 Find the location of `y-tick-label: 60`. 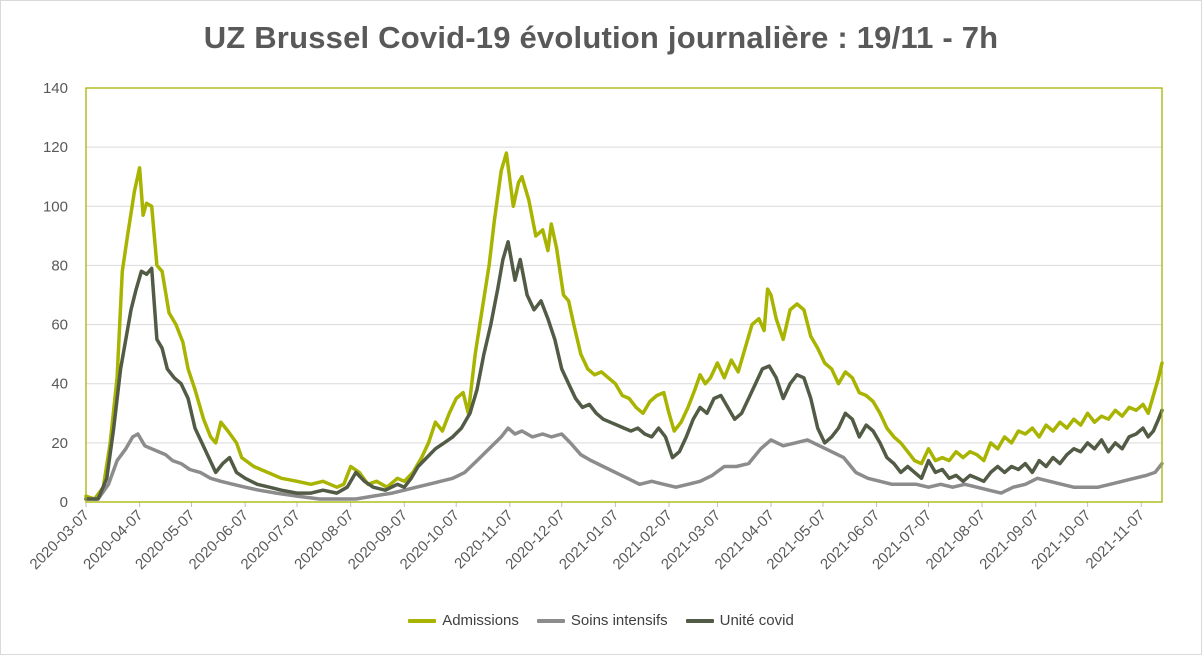

y-tick-label: 60 is located at coordinates (59, 325).